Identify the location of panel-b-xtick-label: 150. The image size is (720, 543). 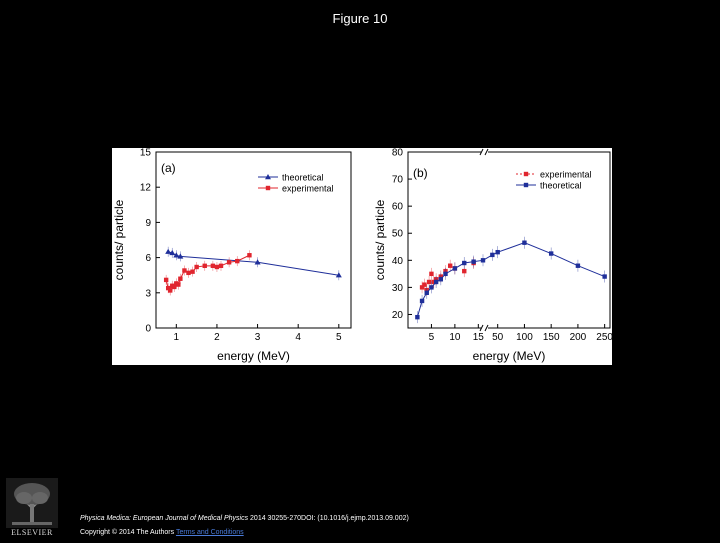
(551, 337).